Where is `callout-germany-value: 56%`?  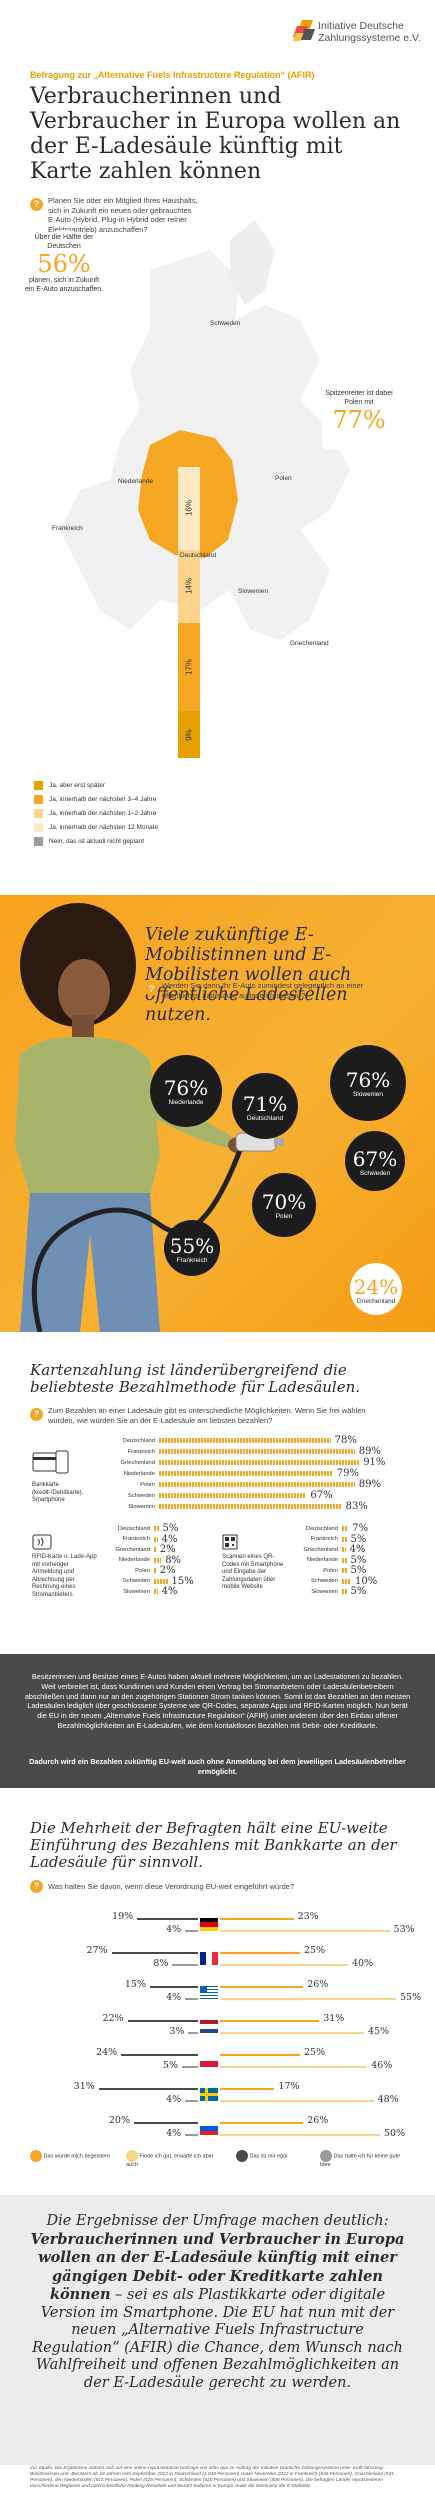 callout-germany-value: 56% is located at coordinates (64, 264).